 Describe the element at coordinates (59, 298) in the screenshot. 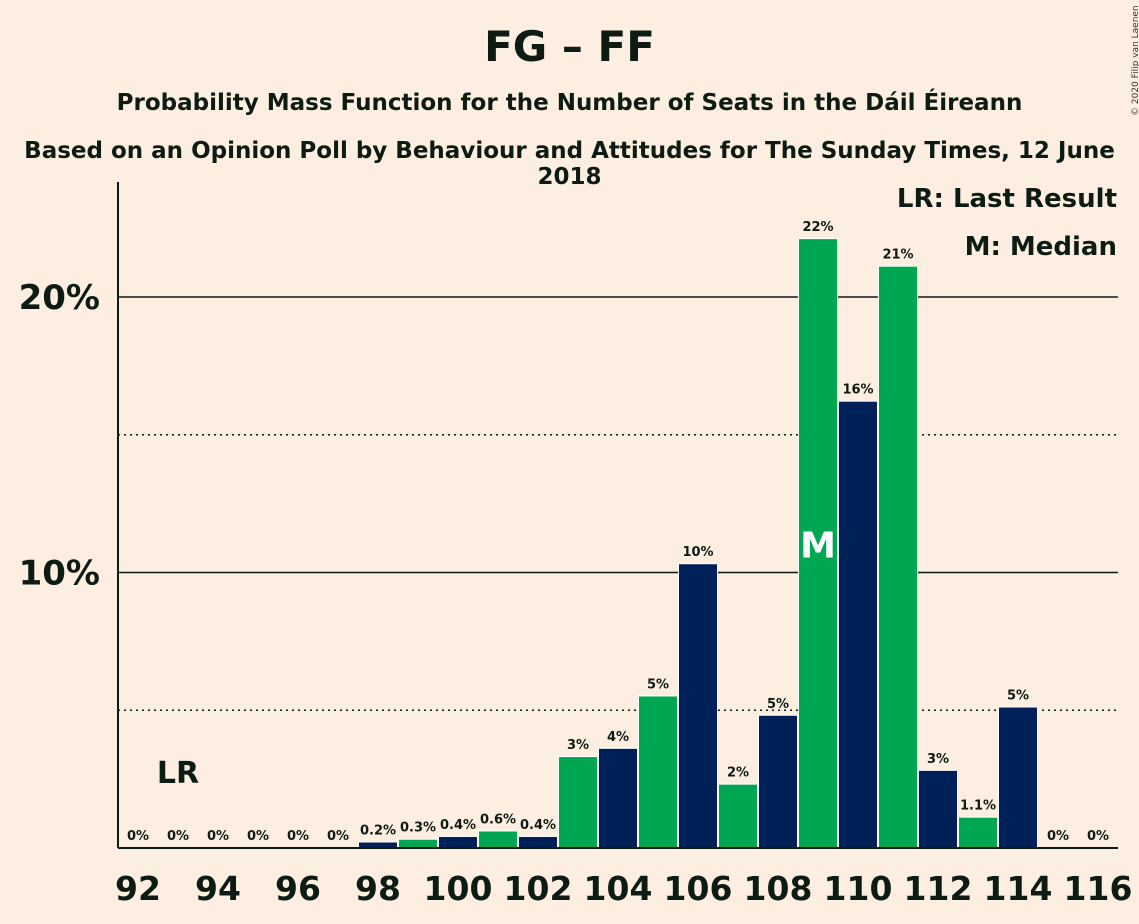

I see `y-tick-label: 20%` at that location.